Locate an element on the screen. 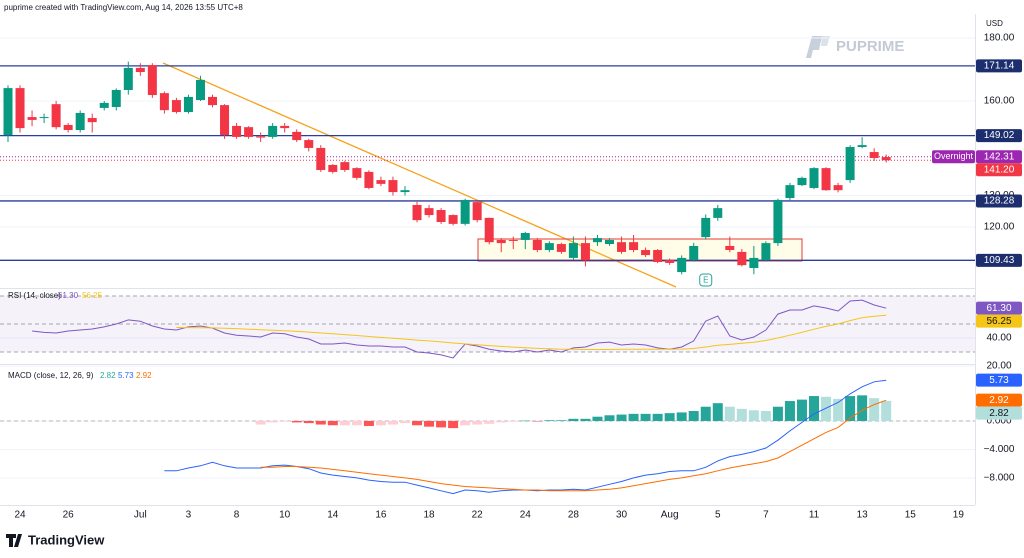  earnings-badge is located at coordinates (706, 280).